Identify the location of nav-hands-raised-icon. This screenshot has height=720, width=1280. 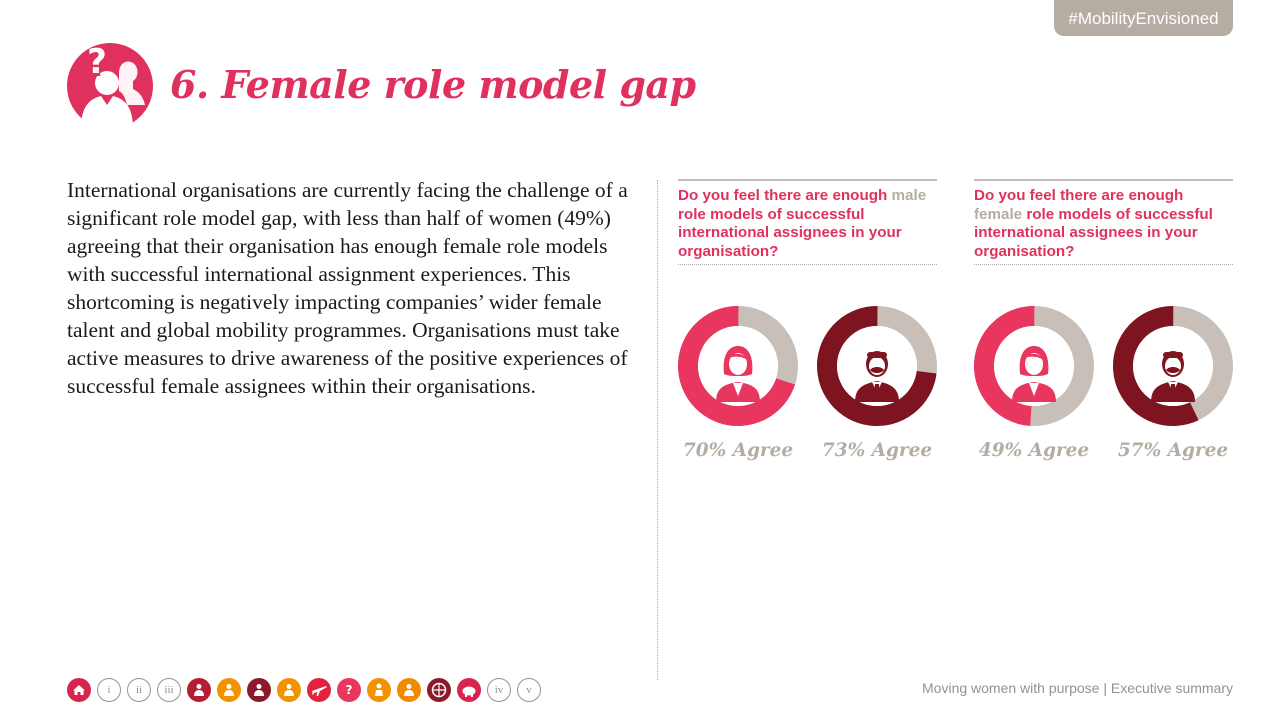
(199, 690).